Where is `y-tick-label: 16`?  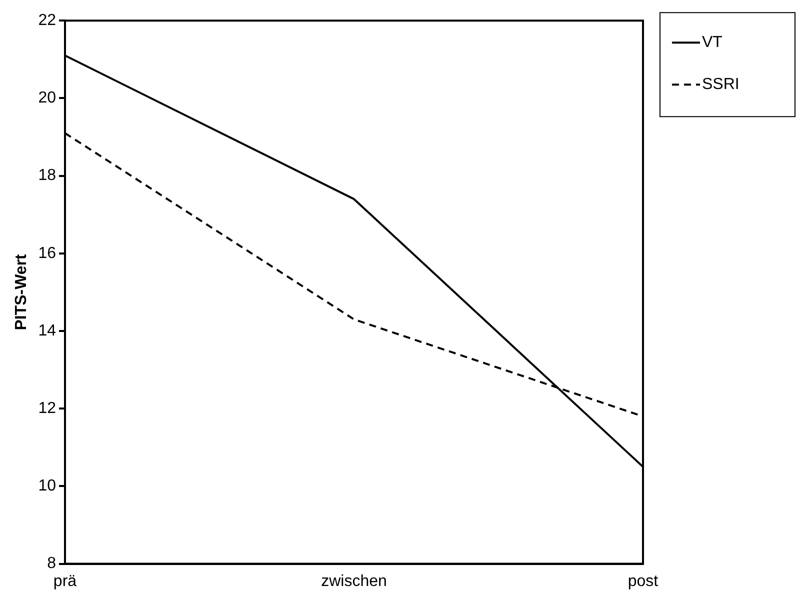
y-tick-label: 16 is located at coordinates (47, 253).